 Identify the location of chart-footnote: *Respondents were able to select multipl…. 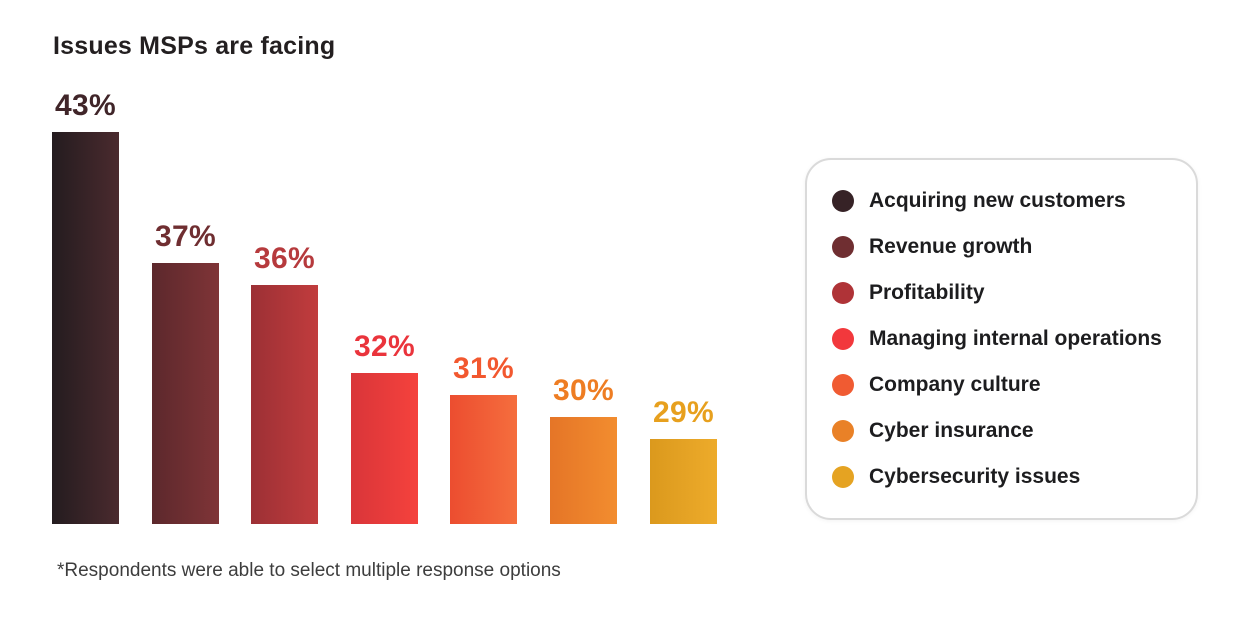
(309, 570).